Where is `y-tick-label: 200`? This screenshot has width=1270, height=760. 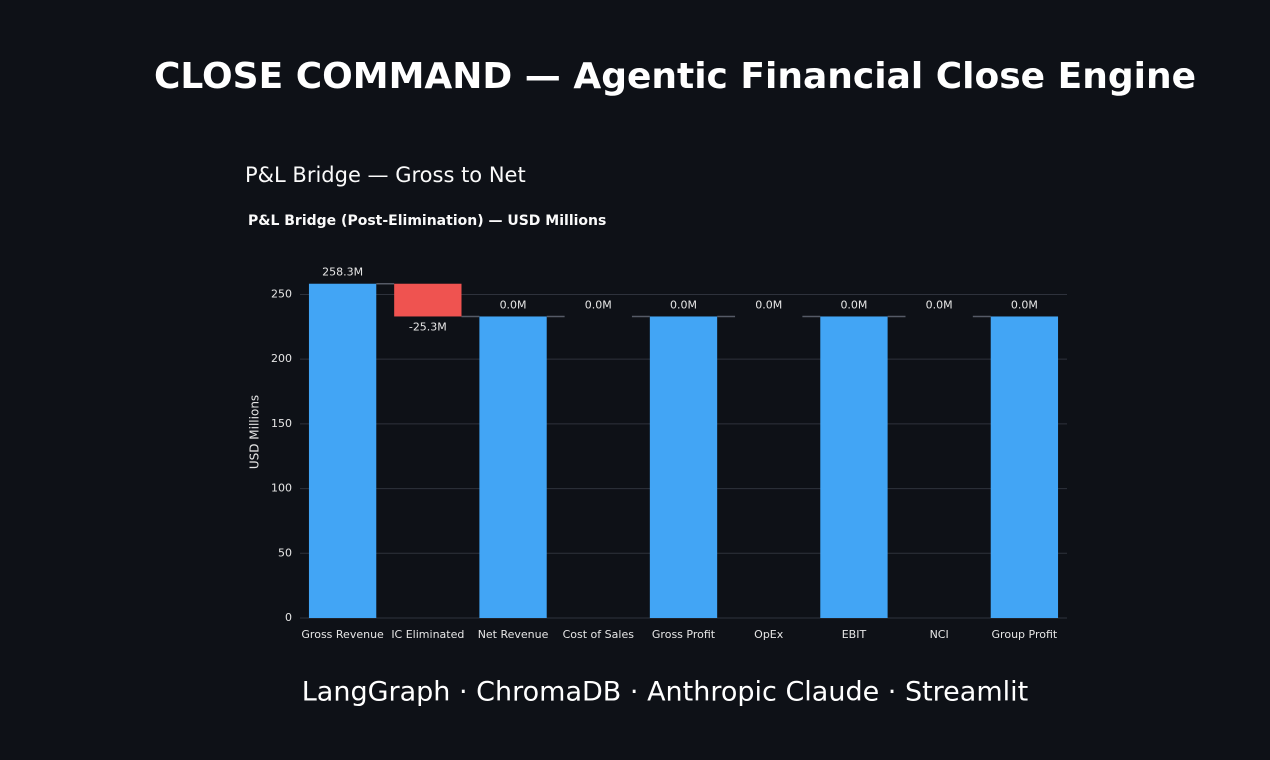
y-tick-label: 200 is located at coordinates (281, 358).